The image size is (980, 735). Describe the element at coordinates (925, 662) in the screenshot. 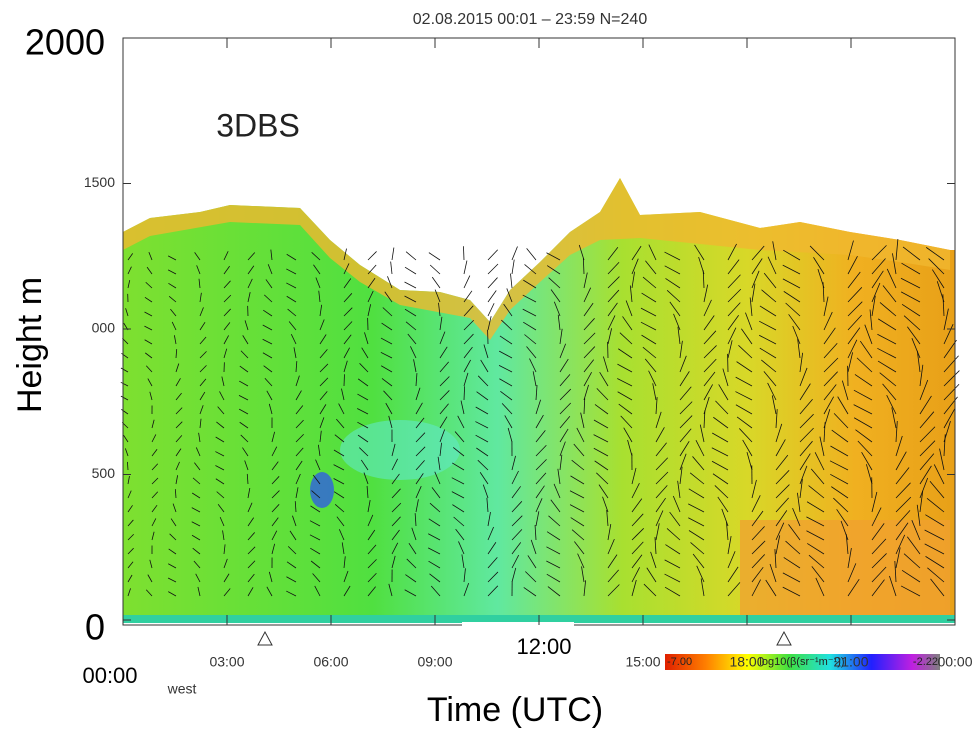

I see `colorbar-tick-label: -2.22` at that location.